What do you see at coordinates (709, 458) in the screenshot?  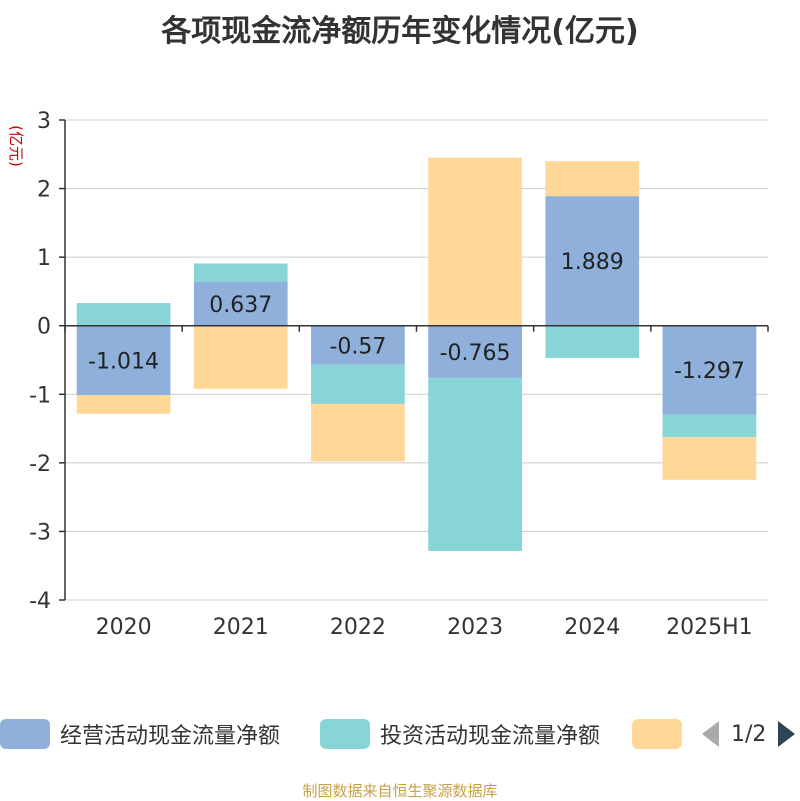 I see `bar-series2-2025H1` at bounding box center [709, 458].